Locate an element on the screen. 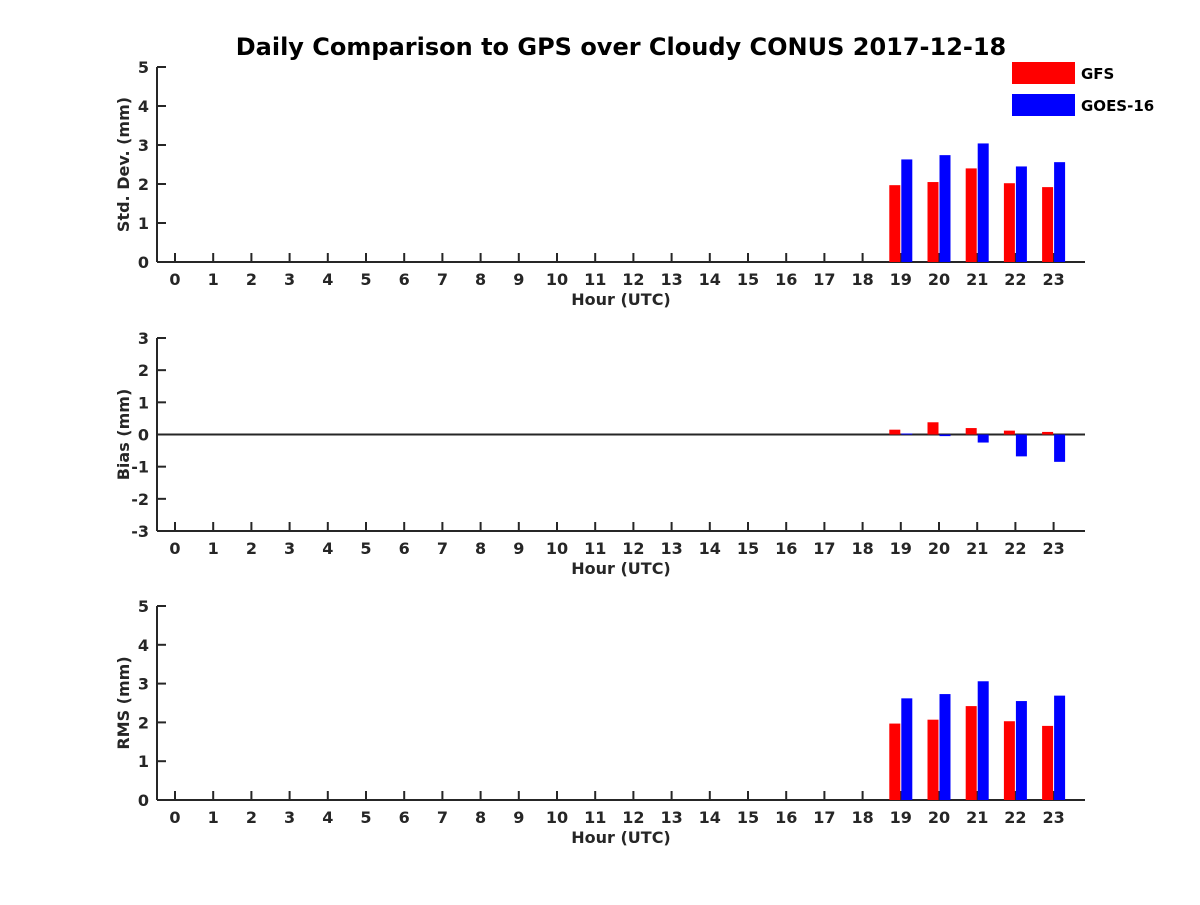 Image resolution: width=1200 pixels, height=905 pixels. y-tick-label: 0 is located at coordinates (143, 435).